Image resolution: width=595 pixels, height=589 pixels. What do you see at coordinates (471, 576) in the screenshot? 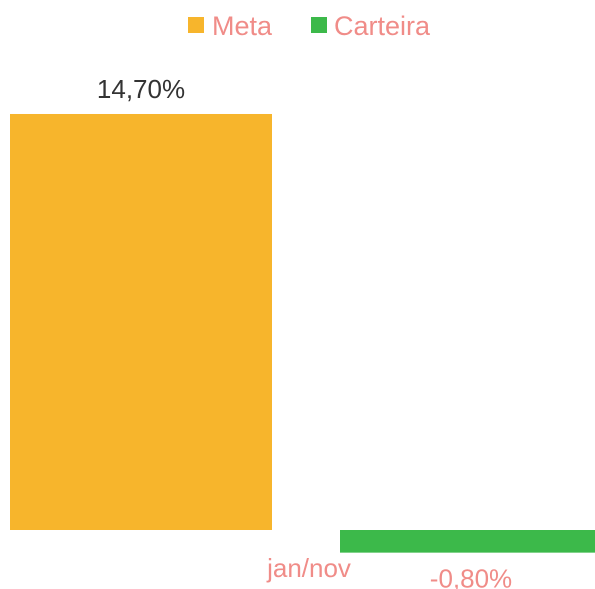
I see `value-label-carteira: -0,80%` at bounding box center [471, 576].